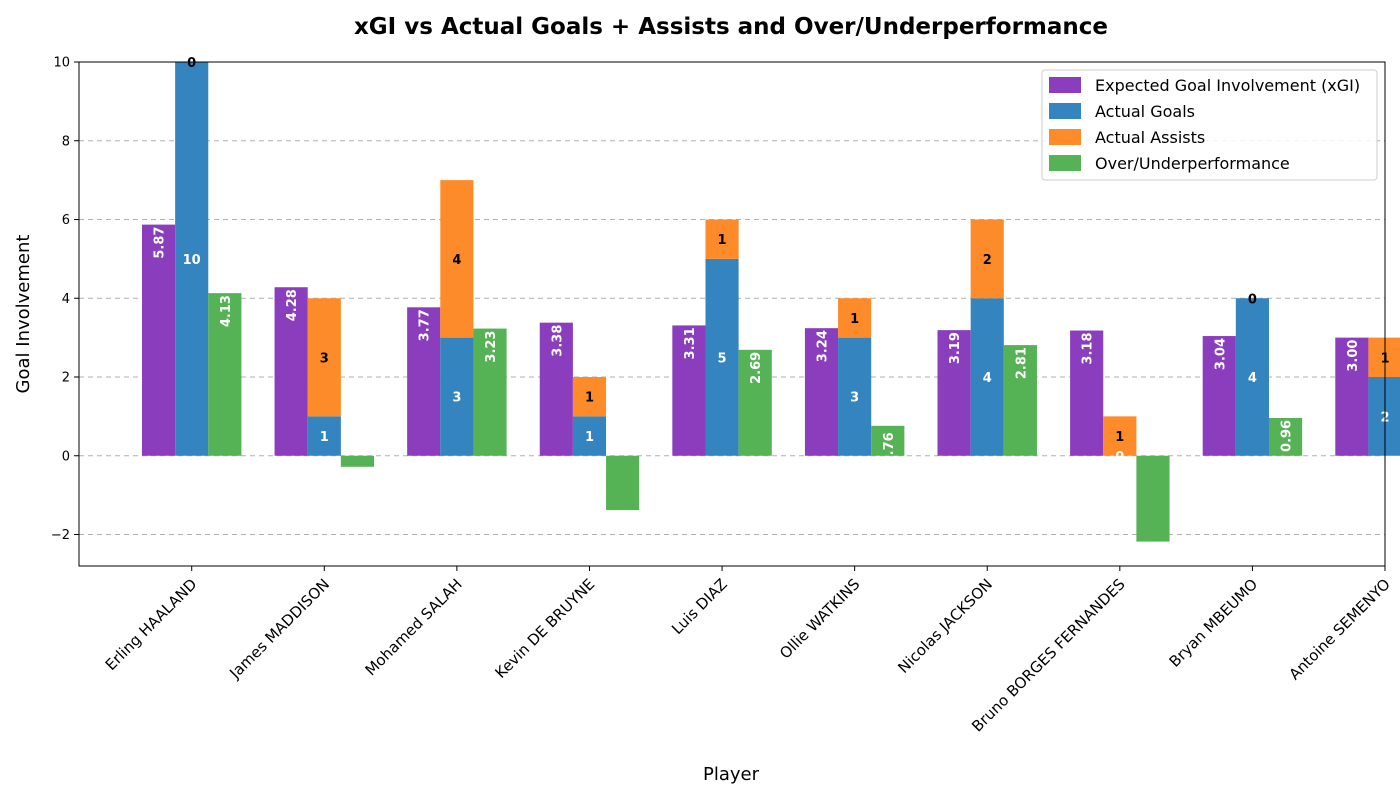 The width and height of the screenshot is (1400, 800). What do you see at coordinates (23, 314) in the screenshot?
I see `y-axis-label: Goal Involvement` at bounding box center [23, 314].